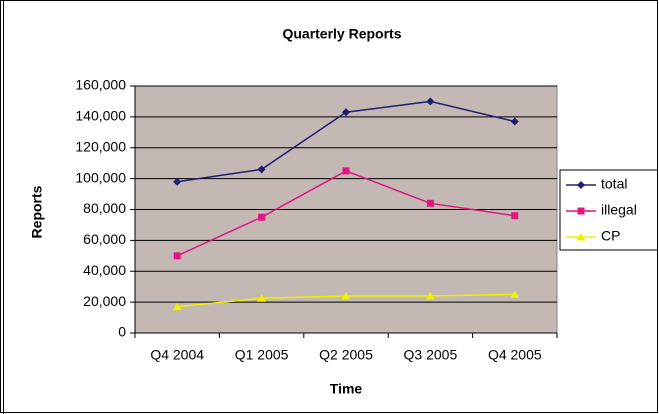 This screenshot has height=414, width=659. I want to click on y-tick-label: 60,000, so click(104, 239).